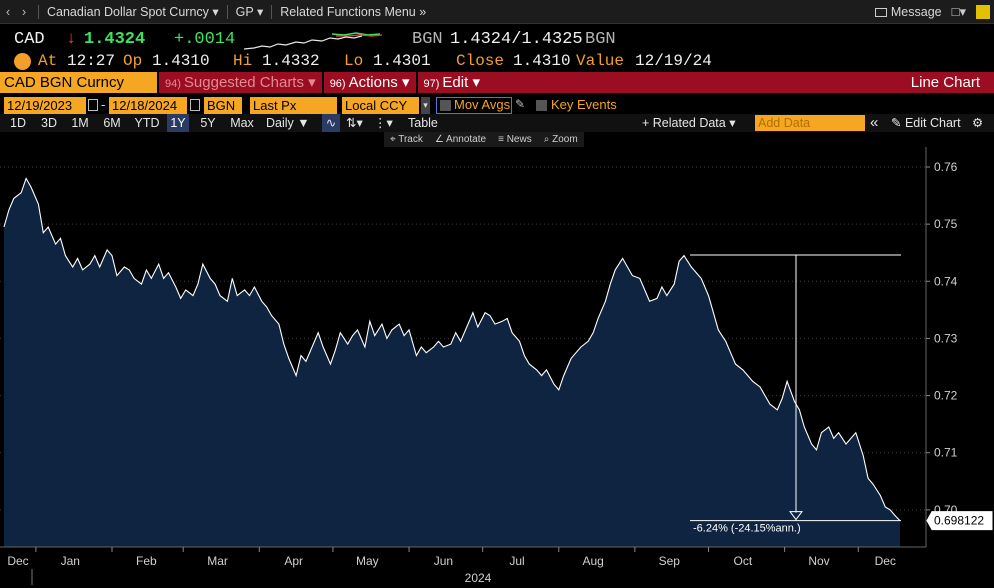 Image resolution: width=994 pixels, height=588 pixels. I want to click on pin-icon, so click(983, 11).